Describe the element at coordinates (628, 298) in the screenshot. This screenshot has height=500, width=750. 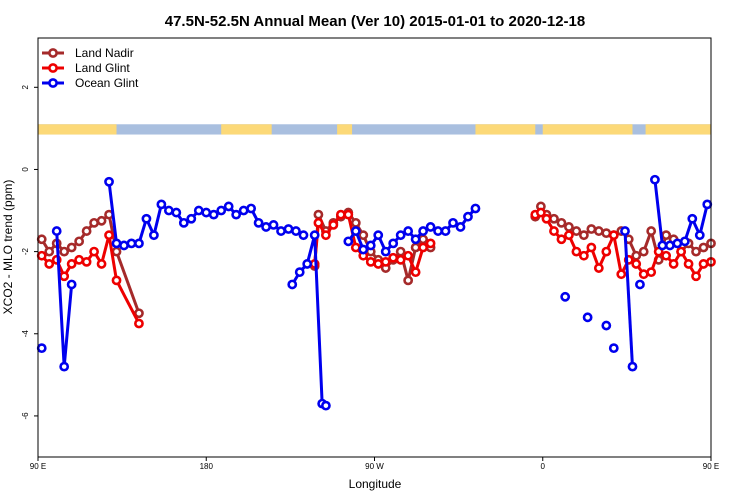
I see `ocean-glint-line` at that location.